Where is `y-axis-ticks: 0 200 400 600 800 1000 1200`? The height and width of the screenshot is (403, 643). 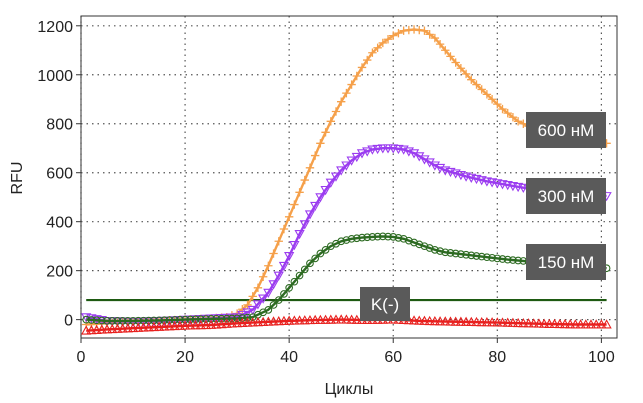
y-axis-ticks: 0 200 400 600 800 1000 1200 is located at coordinates (59, 174).